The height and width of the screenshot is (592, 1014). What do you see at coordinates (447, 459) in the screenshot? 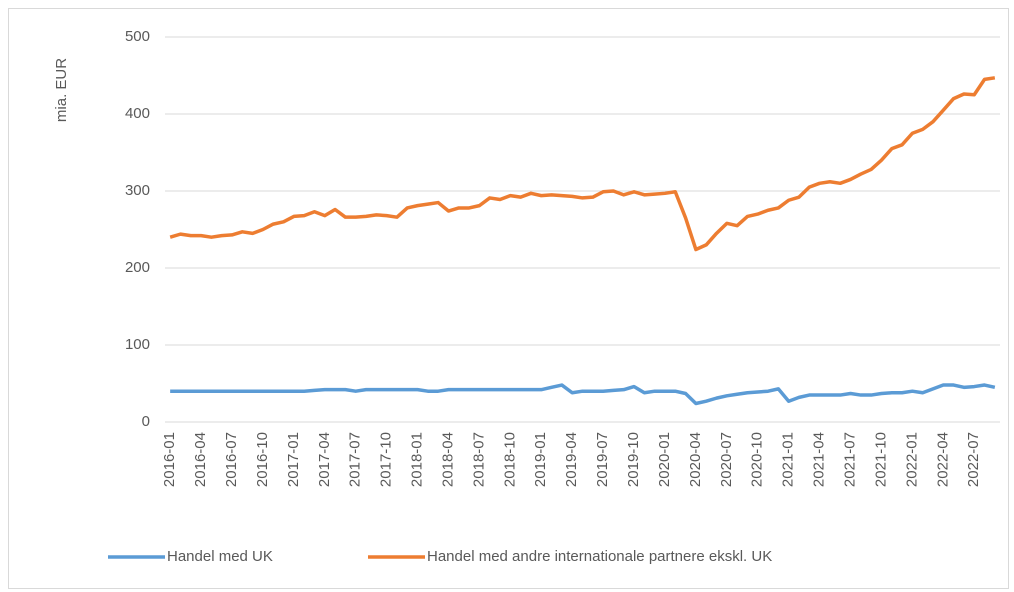
I see `x-tick-label: 2018-04` at bounding box center [447, 459].